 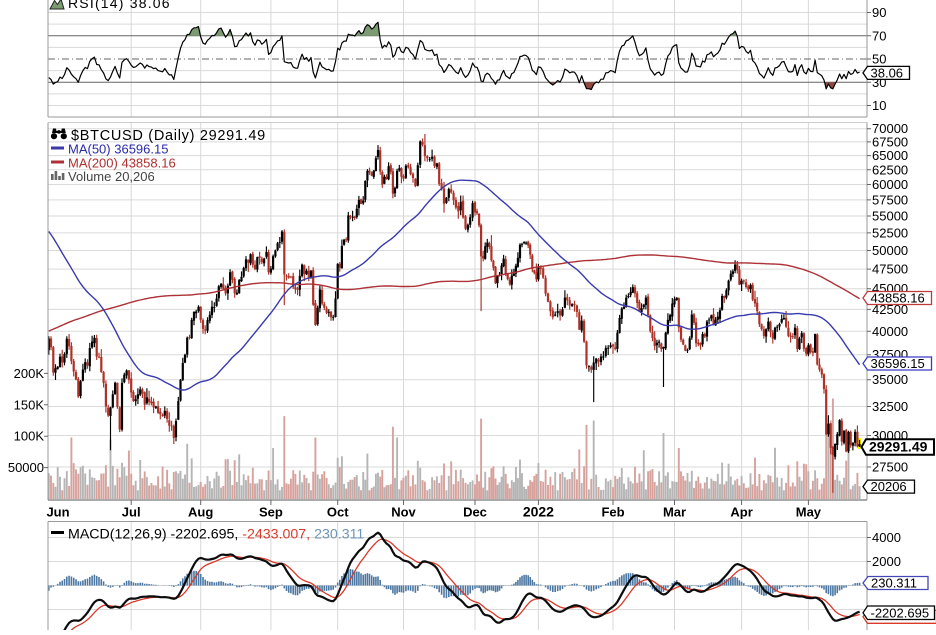 What do you see at coordinates (338, 512) in the screenshot?
I see `svg-text: Oct` at bounding box center [338, 512].